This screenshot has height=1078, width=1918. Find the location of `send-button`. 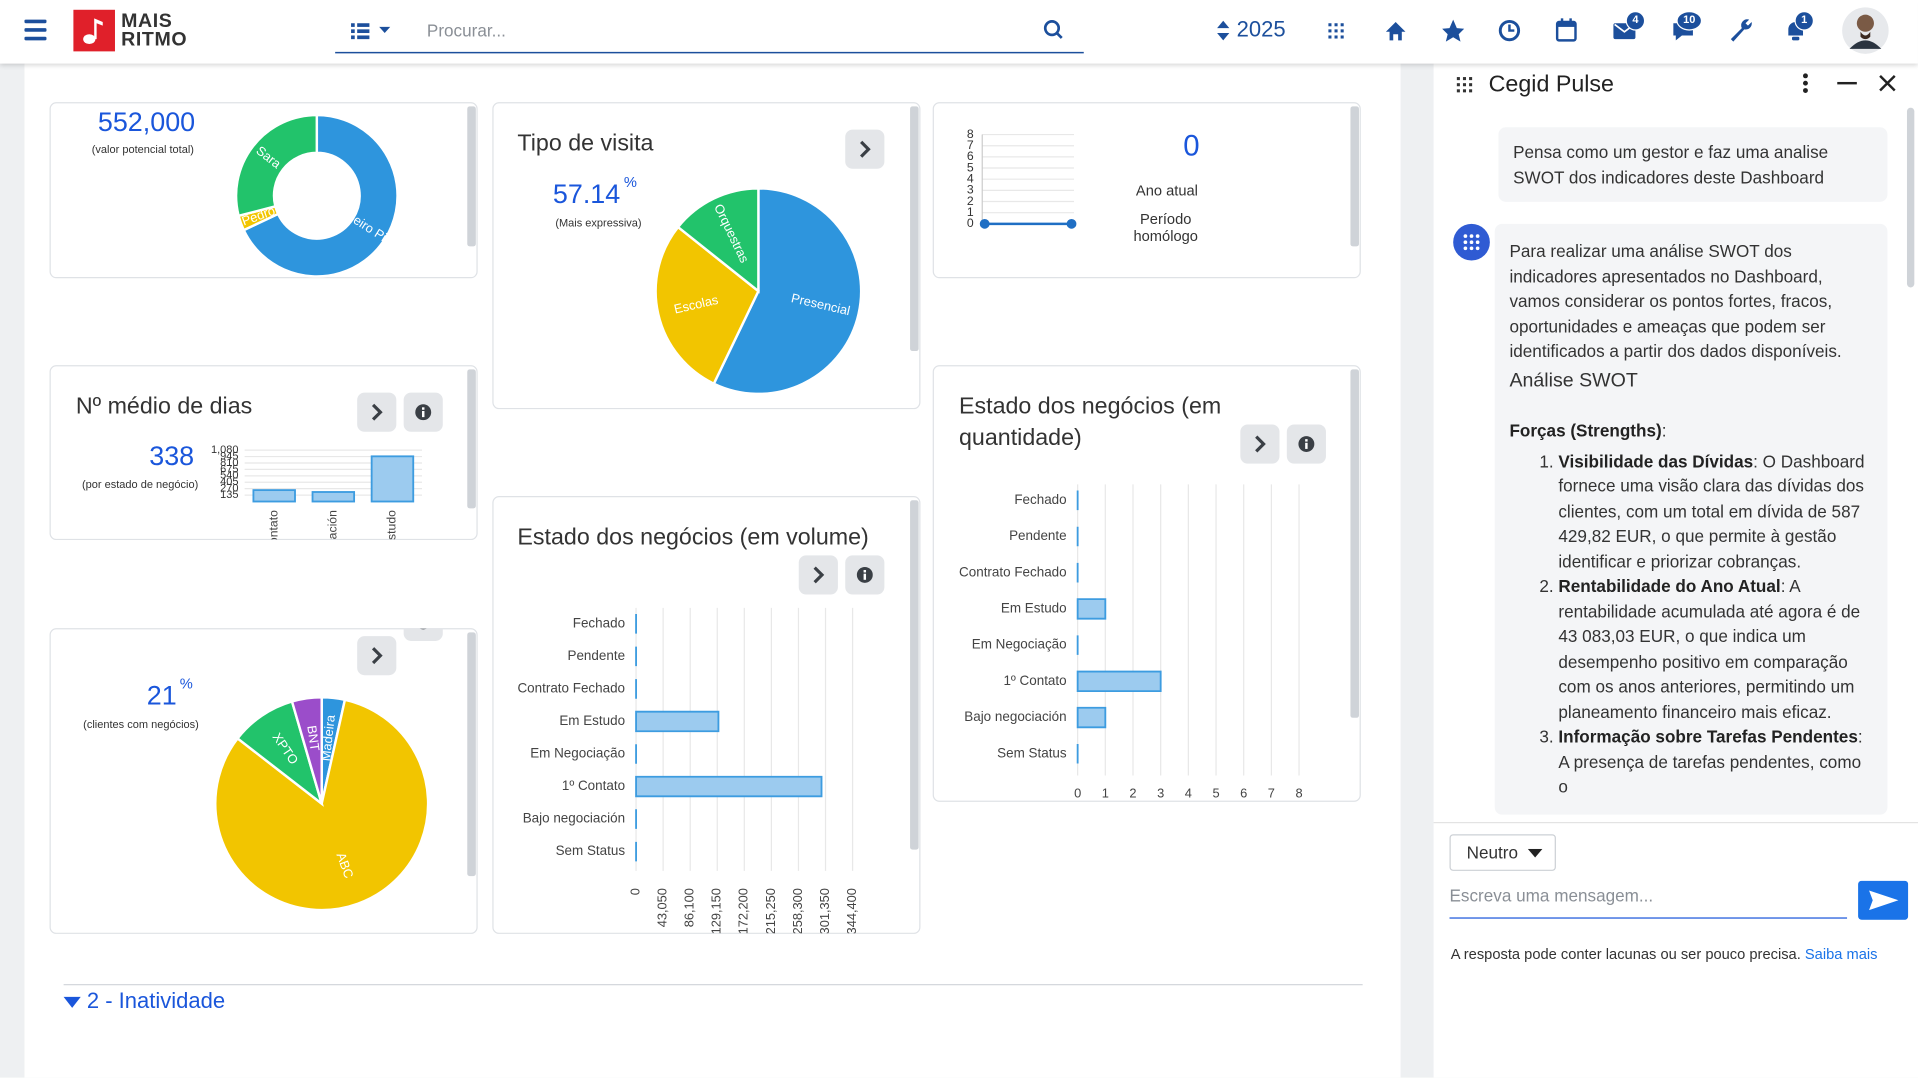

send-button is located at coordinates (1883, 900).